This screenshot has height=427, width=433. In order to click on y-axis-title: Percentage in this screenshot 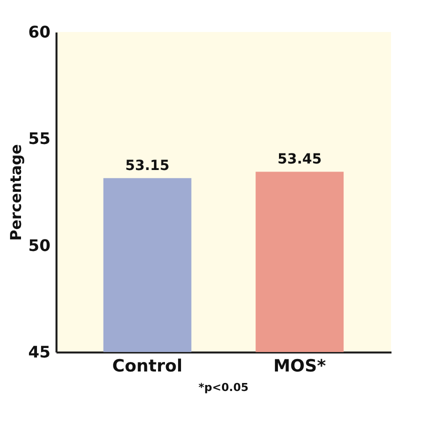, I will do `click(16, 192)`.